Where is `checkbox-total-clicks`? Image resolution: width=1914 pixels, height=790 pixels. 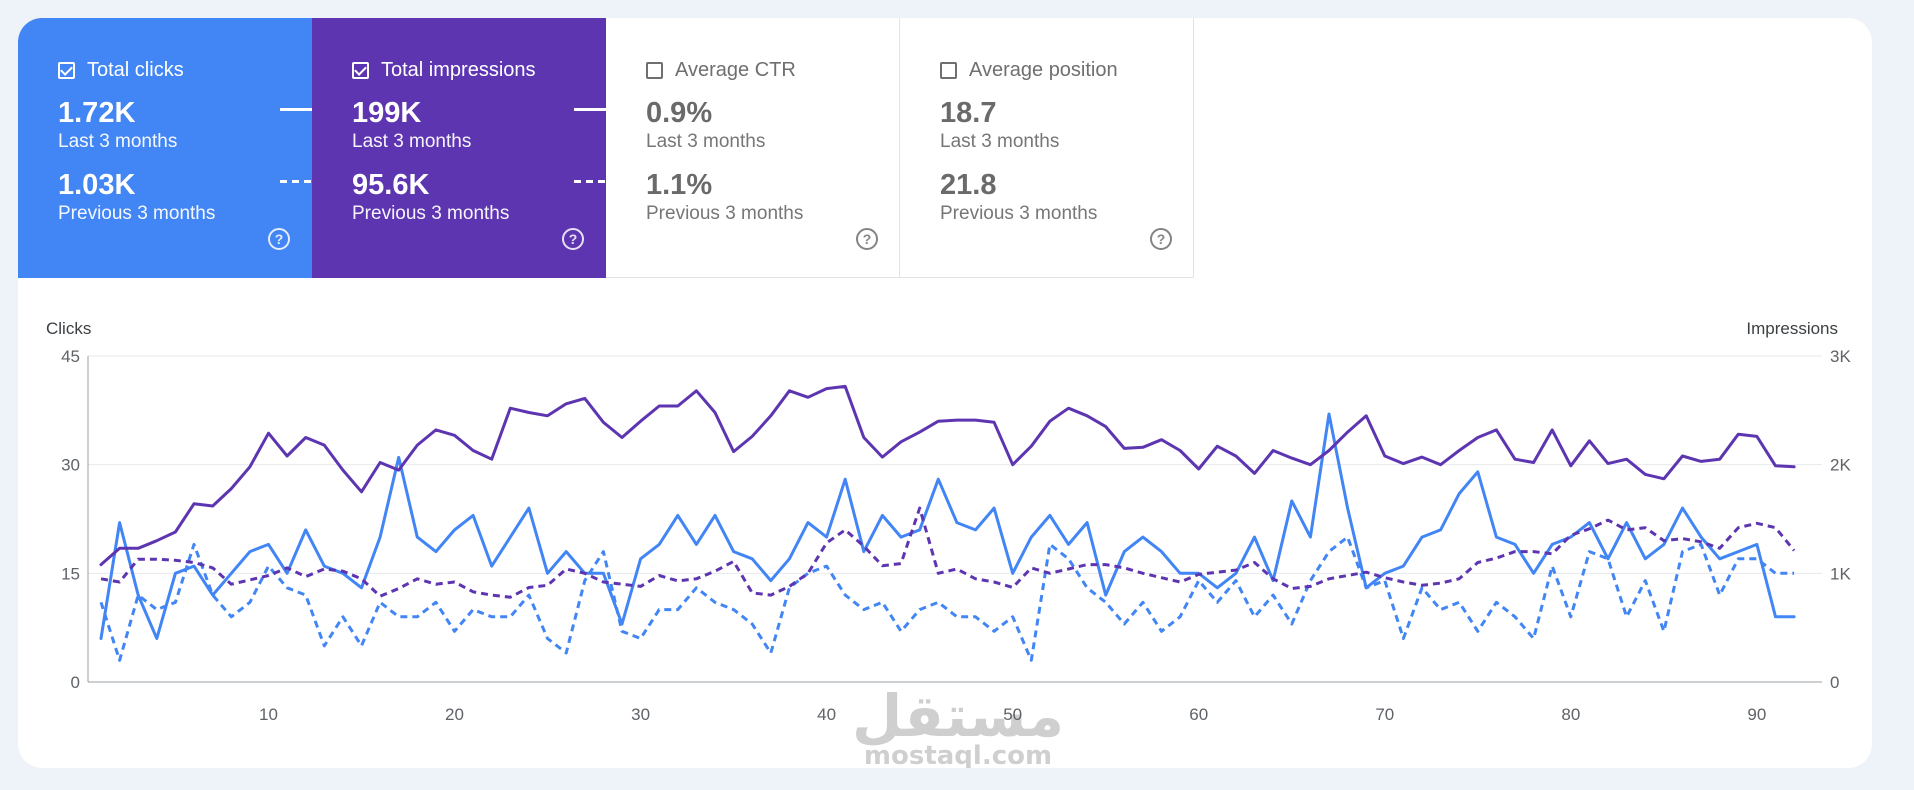 checkbox-total-clicks is located at coordinates (66, 70).